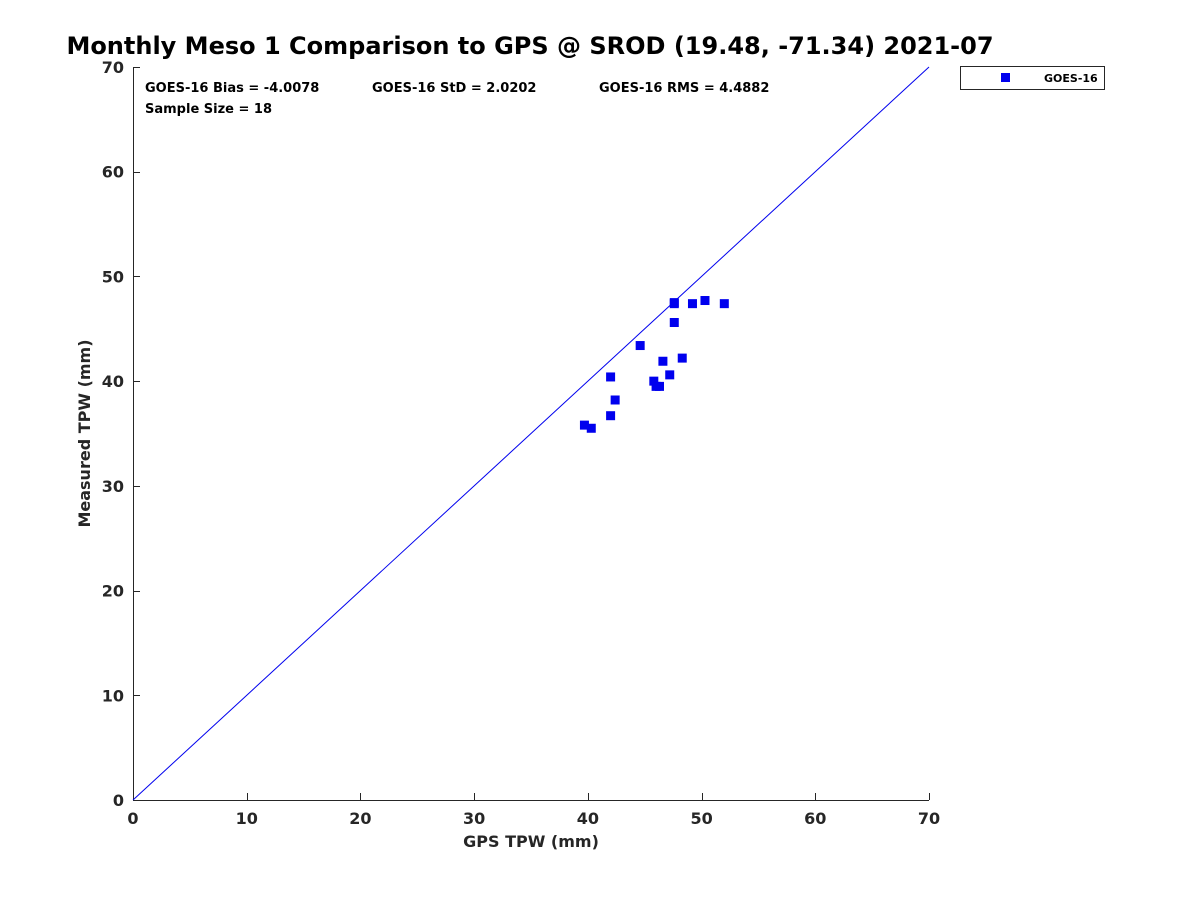 The width and height of the screenshot is (1200, 900). What do you see at coordinates (474, 818) in the screenshot?
I see `x-tick-label: 30` at bounding box center [474, 818].